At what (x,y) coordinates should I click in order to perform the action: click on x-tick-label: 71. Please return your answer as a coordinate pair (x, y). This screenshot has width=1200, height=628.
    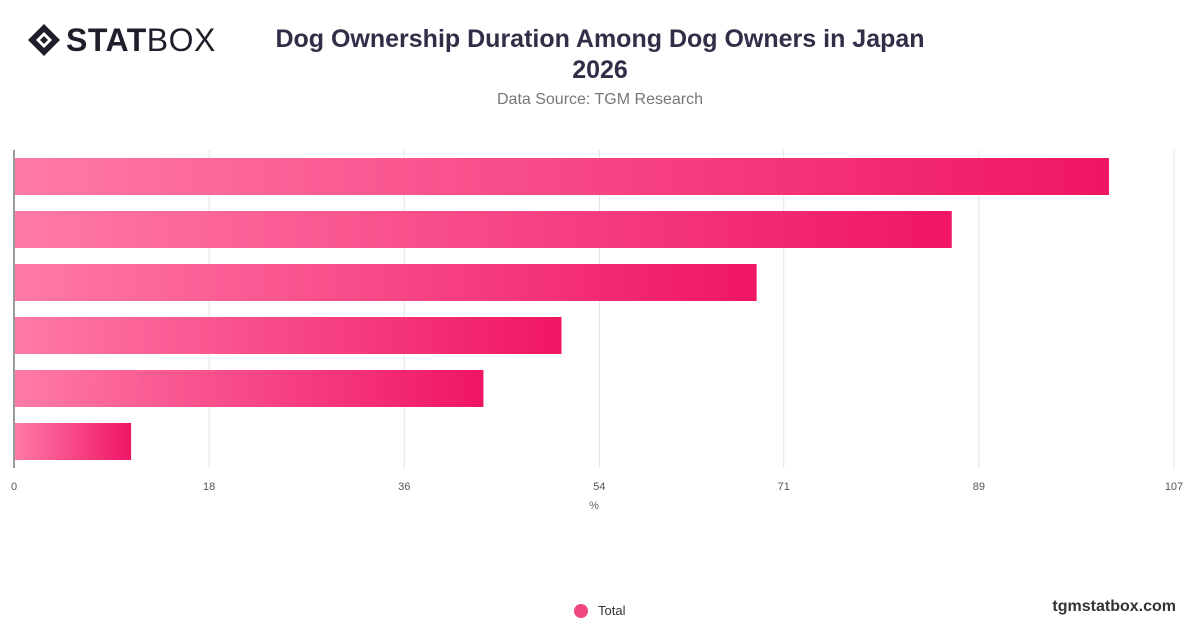
    Looking at the image, I should click on (784, 487).